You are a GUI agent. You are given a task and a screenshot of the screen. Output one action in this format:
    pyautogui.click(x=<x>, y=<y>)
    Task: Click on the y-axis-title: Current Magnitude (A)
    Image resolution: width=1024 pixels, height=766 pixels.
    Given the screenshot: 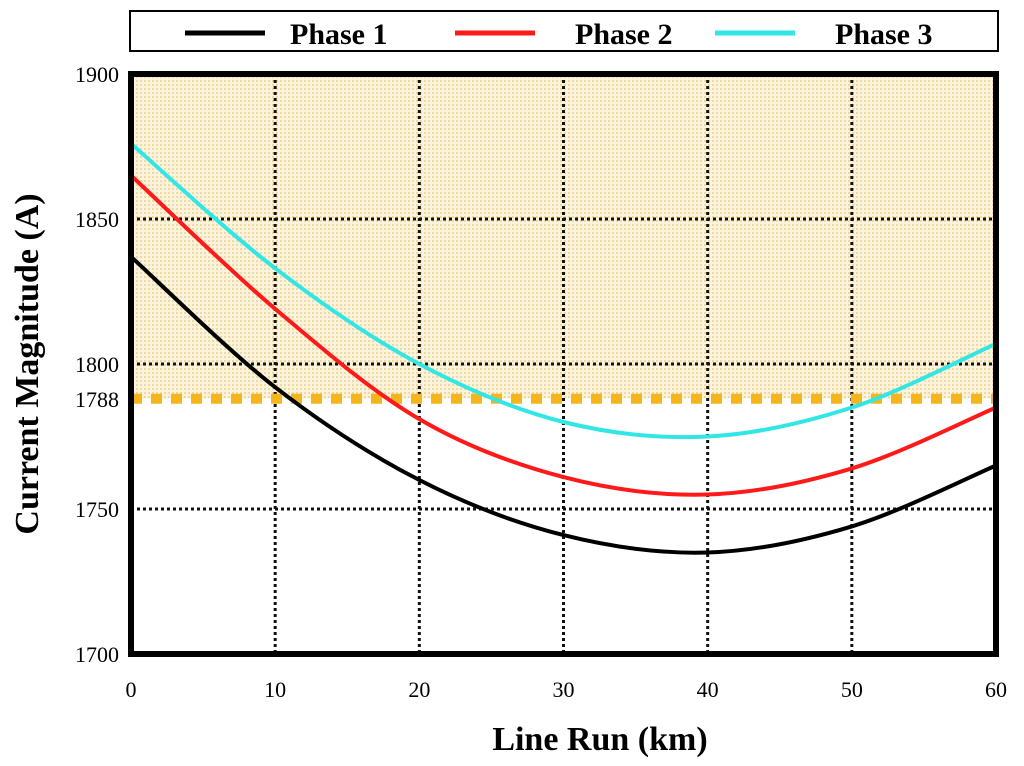 What is the action you would take?
    pyautogui.click(x=27, y=363)
    